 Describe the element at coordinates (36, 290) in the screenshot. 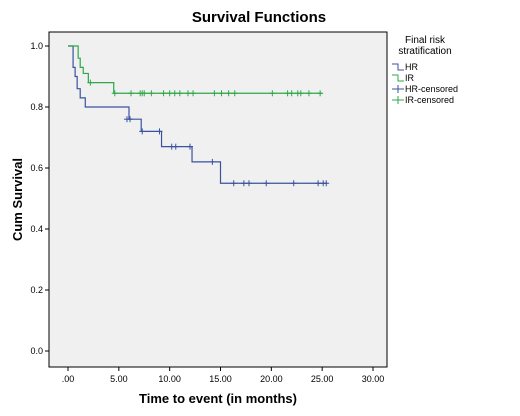

I see `y-tick-label: 0.2` at that location.